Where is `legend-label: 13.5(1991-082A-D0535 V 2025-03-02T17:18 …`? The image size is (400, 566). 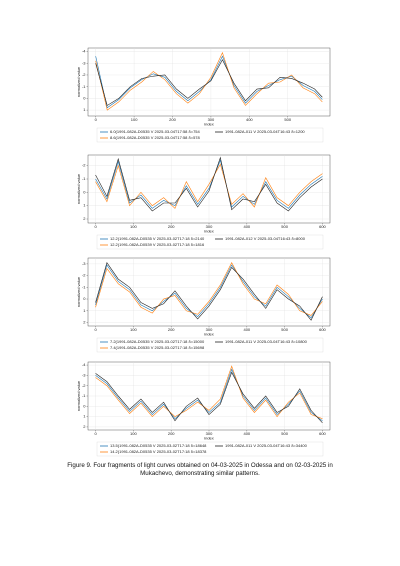 legend-label: 13.5(1991-082A-D0535 V 2025-03-02T17:18 … is located at coordinates (158, 445).